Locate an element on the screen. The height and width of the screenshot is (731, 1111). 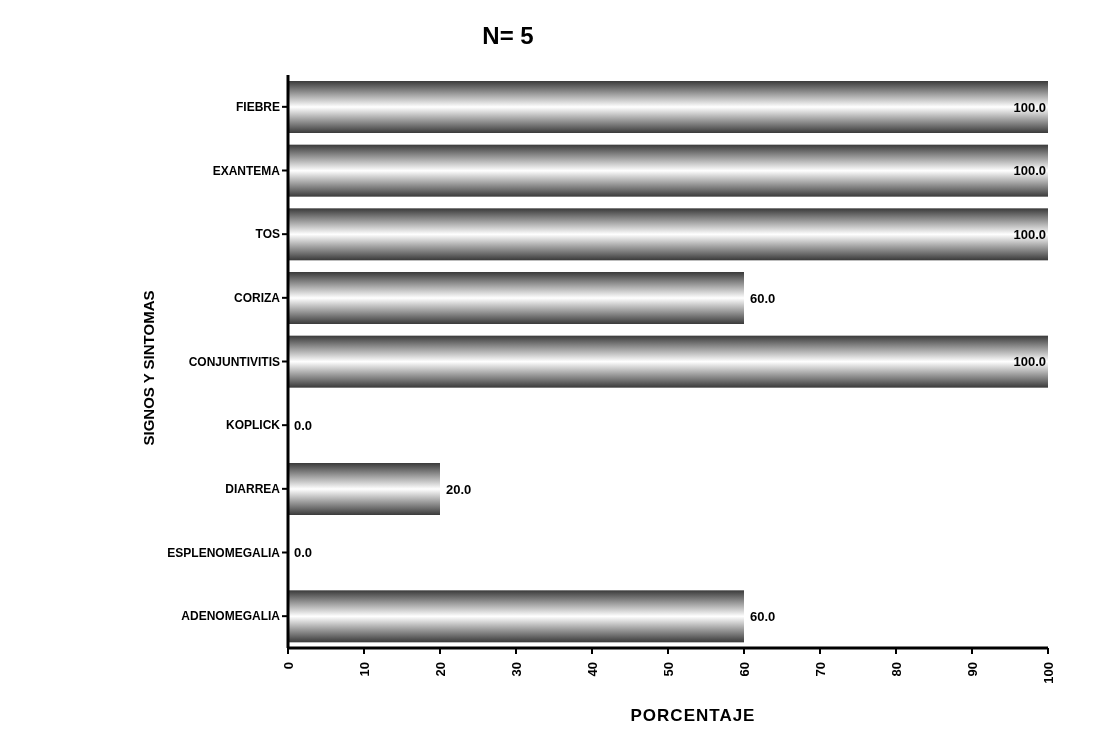
x-tick-label: 60 is located at coordinates (744, 669).